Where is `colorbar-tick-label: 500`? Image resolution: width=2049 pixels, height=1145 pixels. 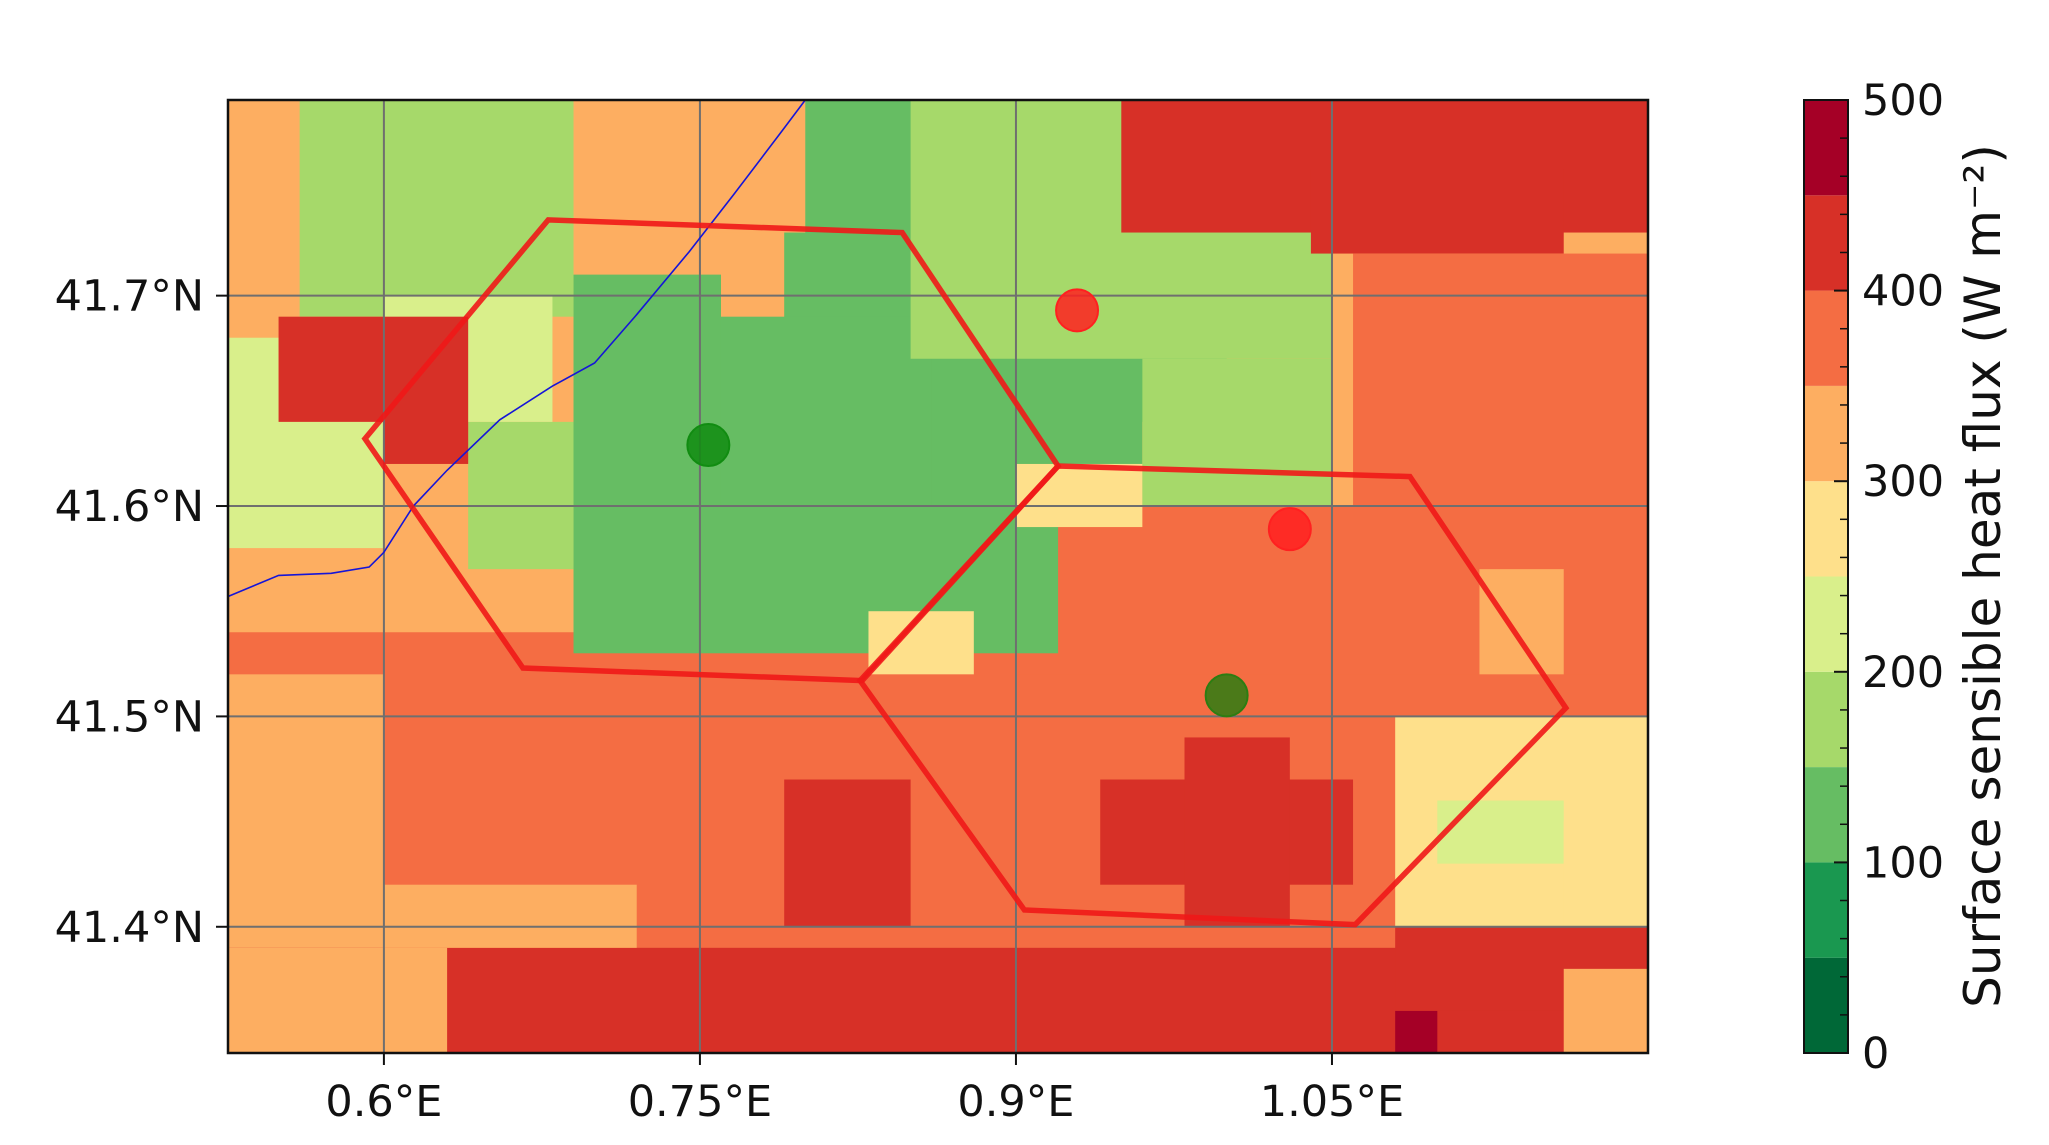
colorbar-tick-label: 500 is located at coordinates (1903, 101).